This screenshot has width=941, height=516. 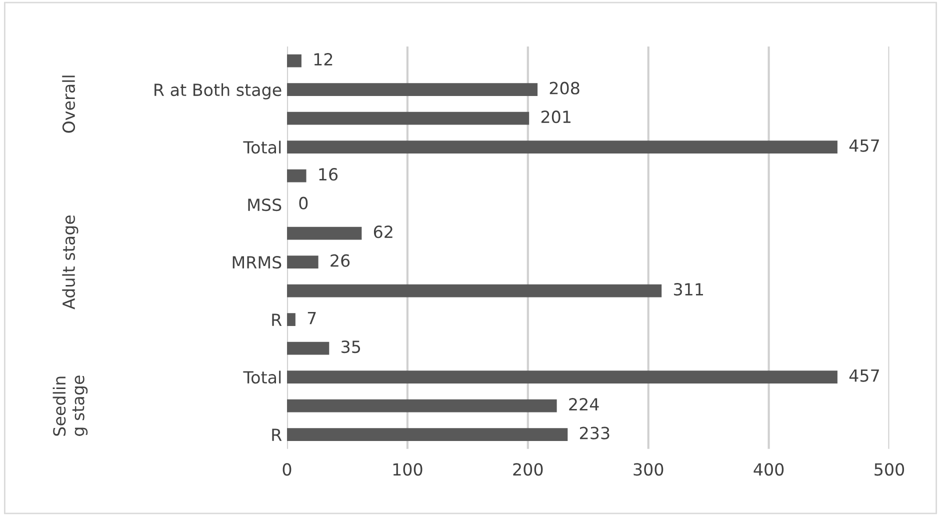 What do you see at coordinates (265, 205) in the screenshot?
I see `y-tick-label: MSS` at bounding box center [265, 205].